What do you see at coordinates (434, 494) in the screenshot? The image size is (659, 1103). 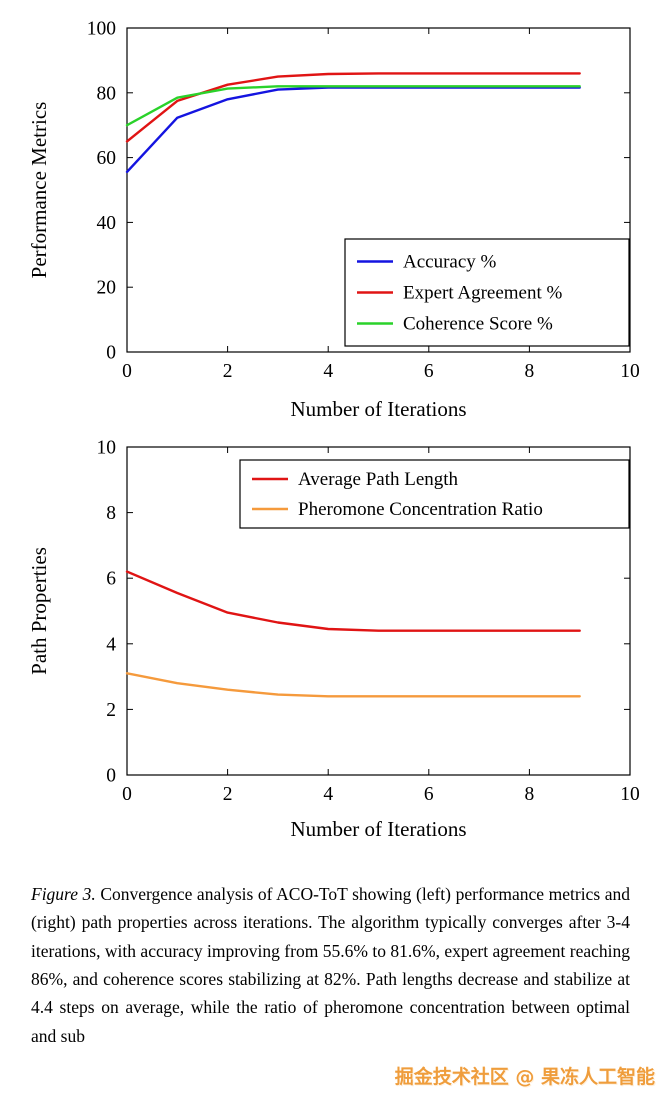 I see `legend-box` at bounding box center [434, 494].